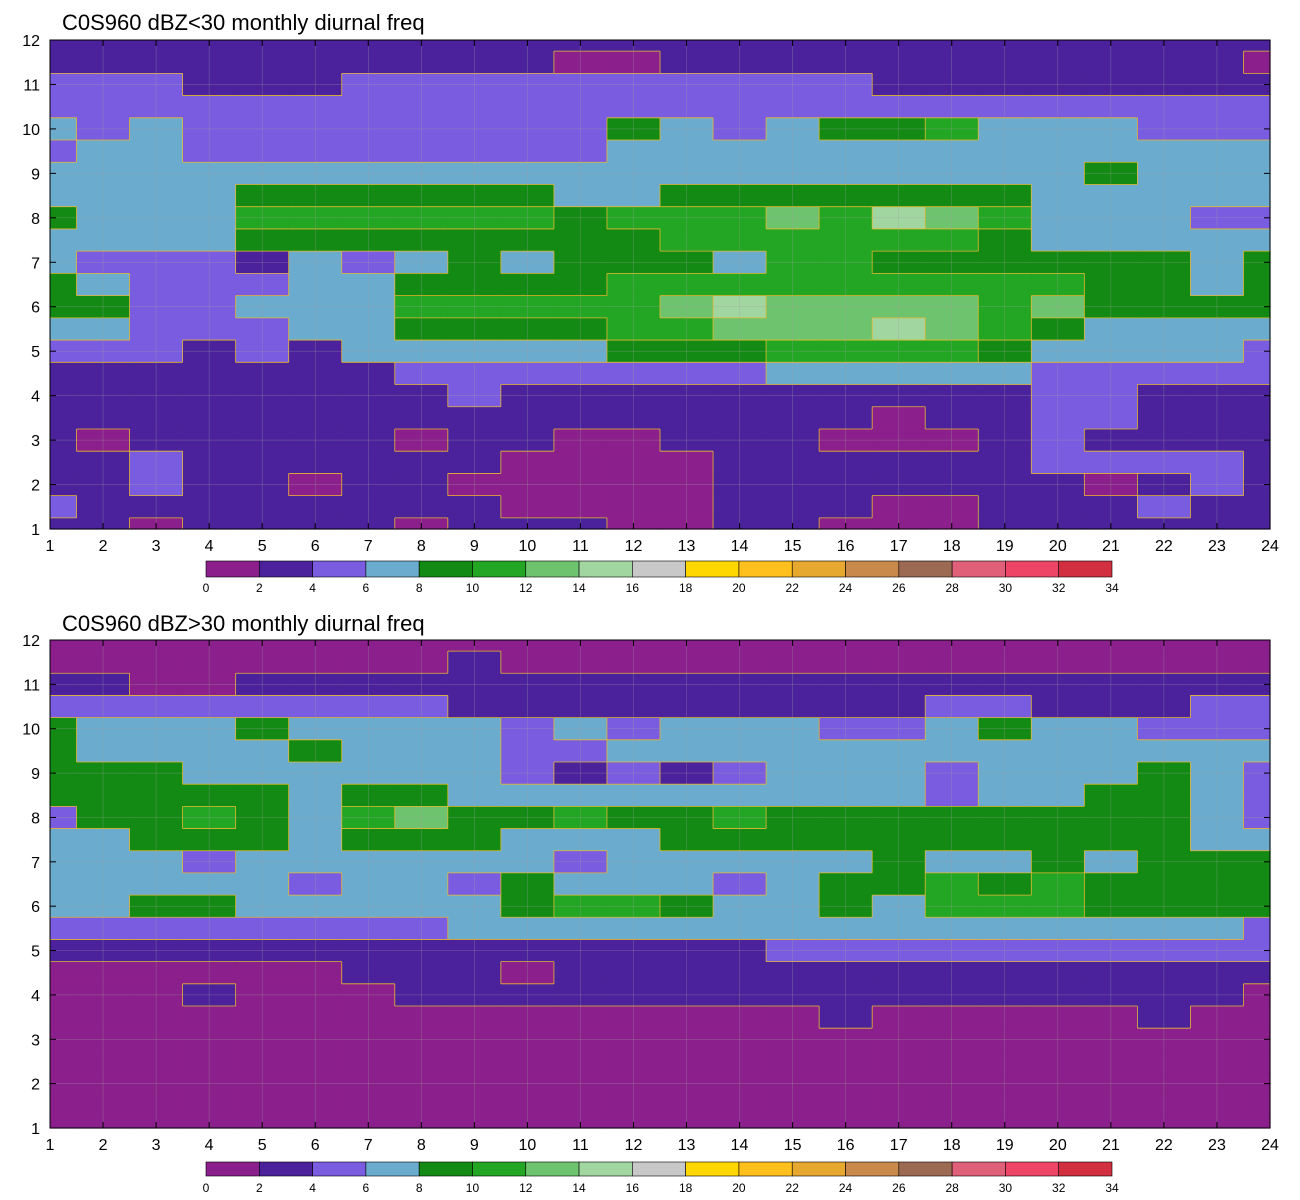 The width and height of the screenshot is (1300, 1200). What do you see at coordinates (35, 863) in the screenshot?
I see `y-tick-label: 7` at bounding box center [35, 863].